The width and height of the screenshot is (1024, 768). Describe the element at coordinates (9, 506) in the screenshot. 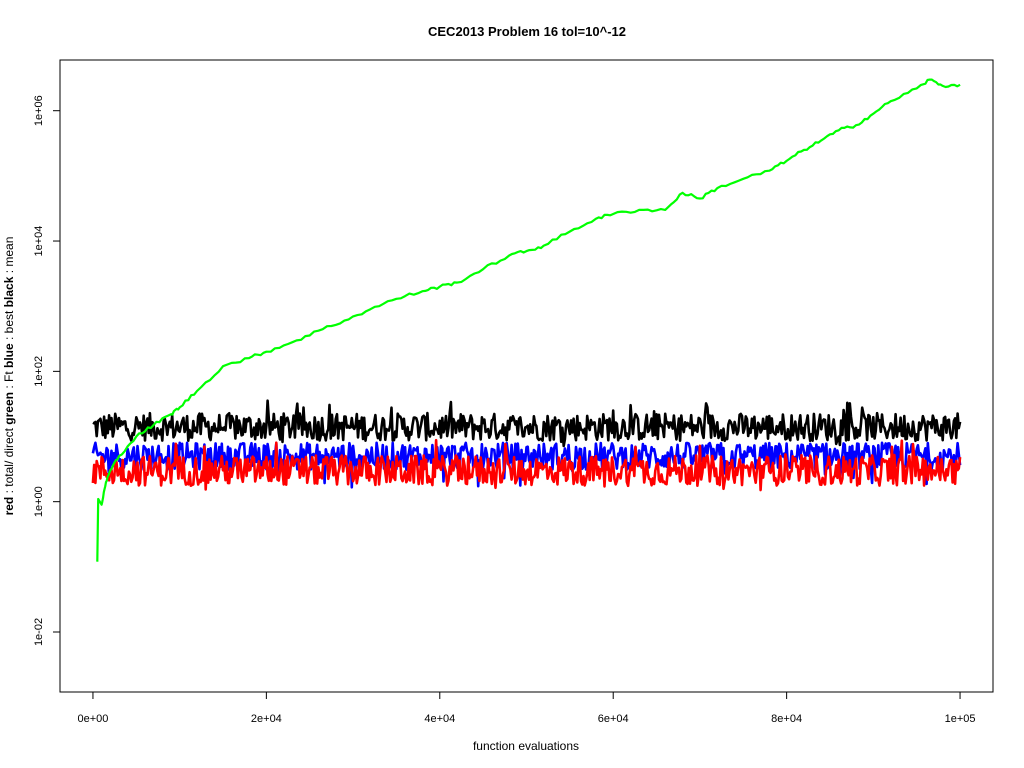

I see `y-label-part: red` at that location.